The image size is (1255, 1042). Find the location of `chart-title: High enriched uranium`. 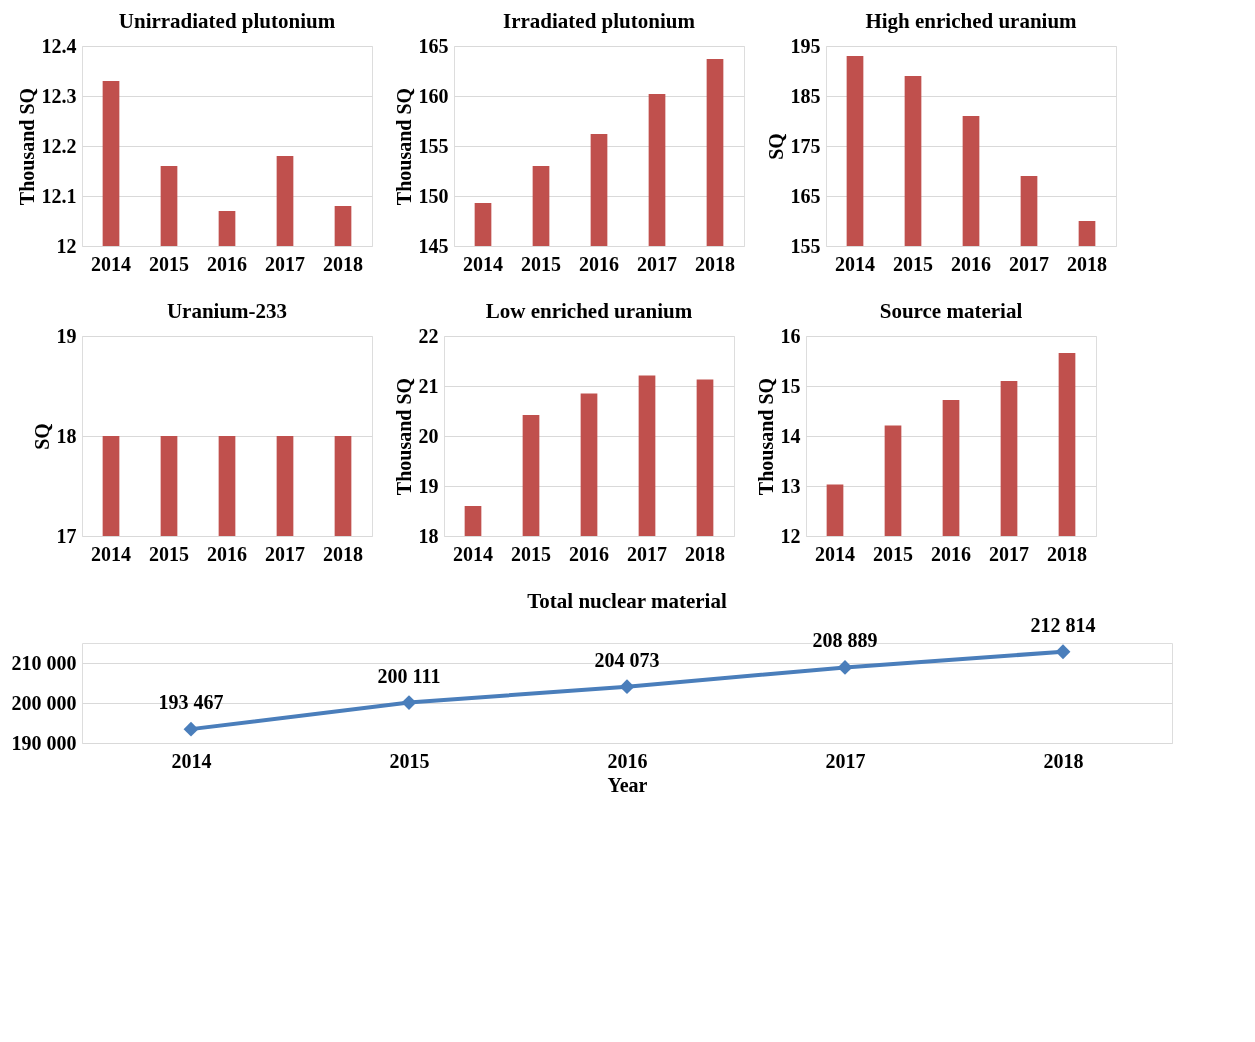

chart-title: High enriched uranium is located at coordinates (971, 21).